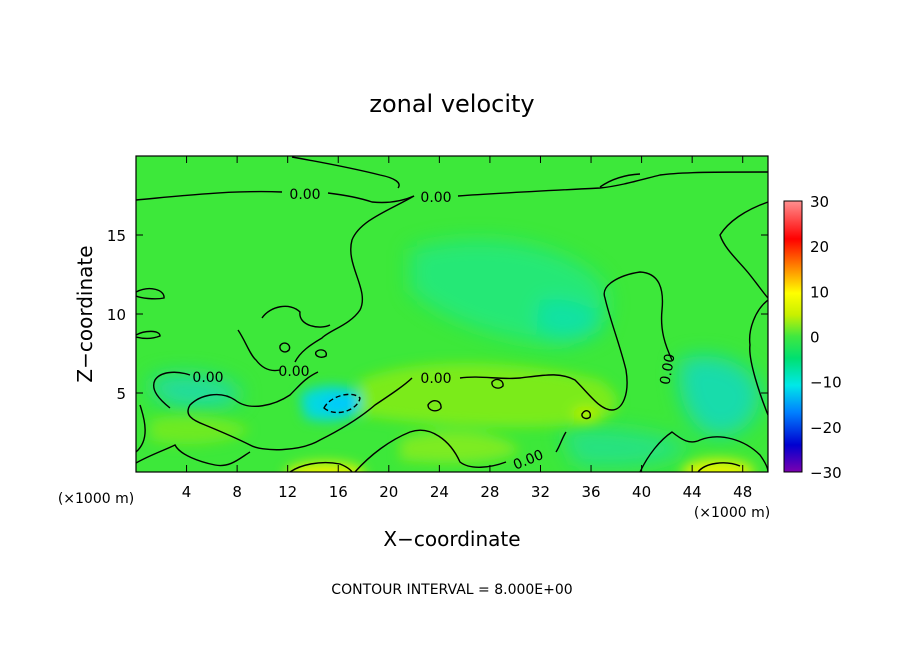  I want to click on x-tick-label: 48, so click(742, 492).